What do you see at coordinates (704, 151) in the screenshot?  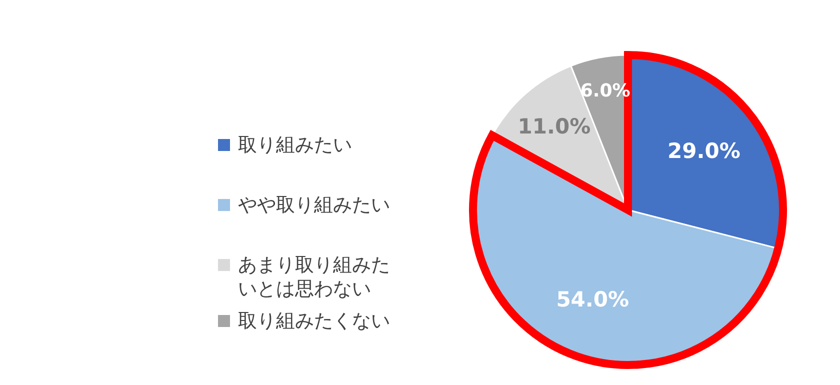 I see `data-label: 29.0%` at bounding box center [704, 151].